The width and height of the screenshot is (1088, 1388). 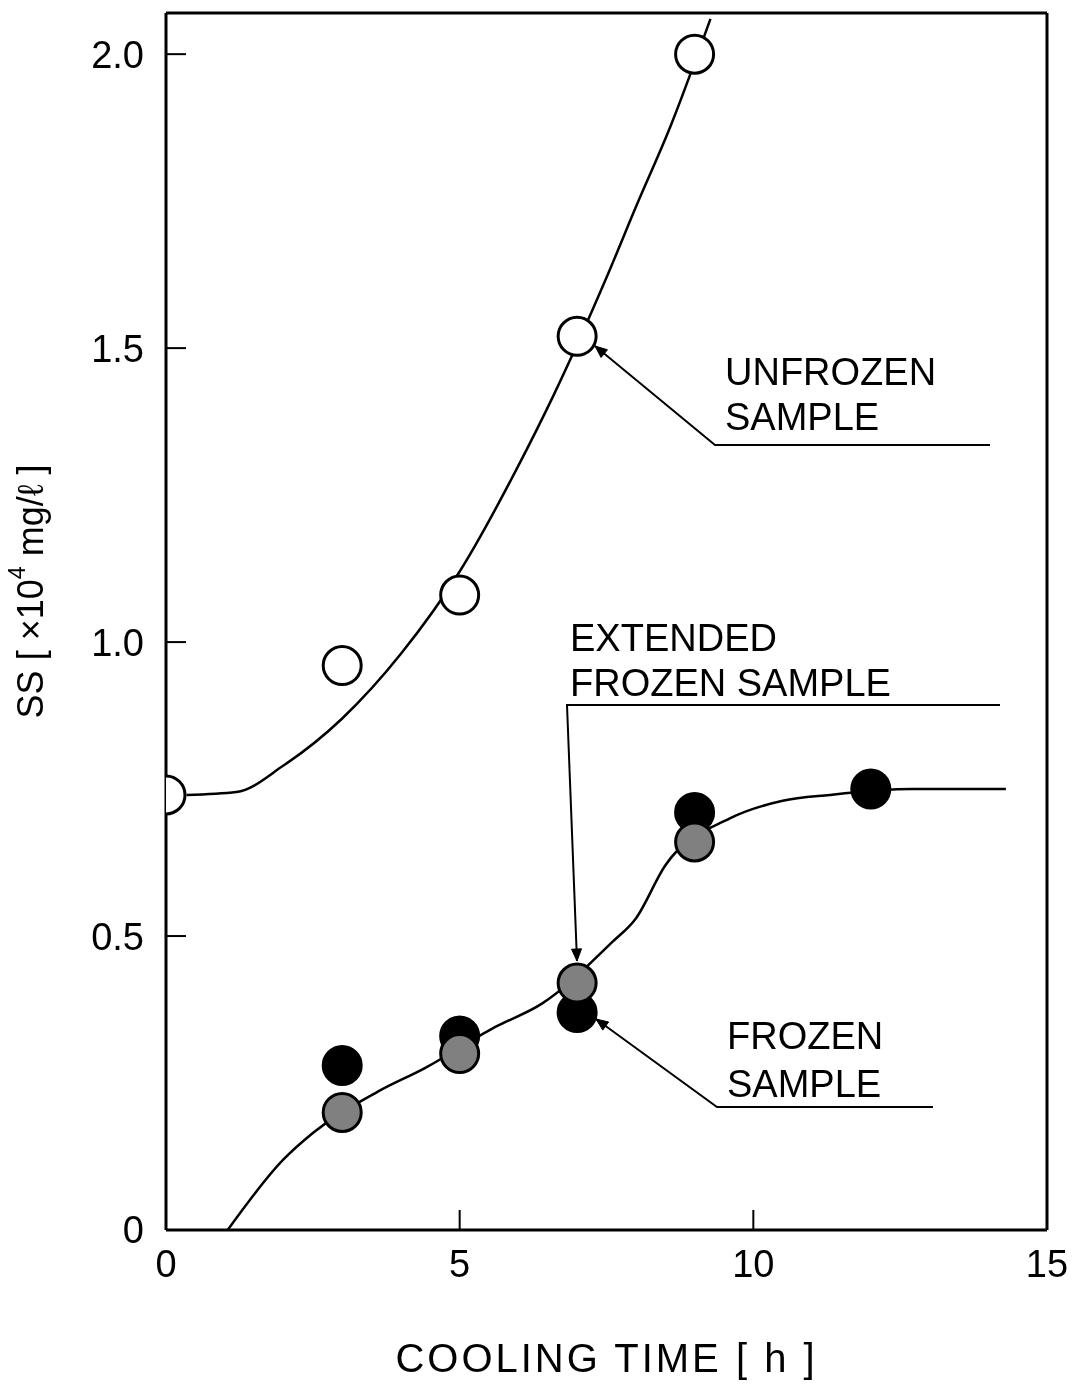 What do you see at coordinates (1047, 1263) in the screenshot?
I see `x-tick-label: 15` at bounding box center [1047, 1263].